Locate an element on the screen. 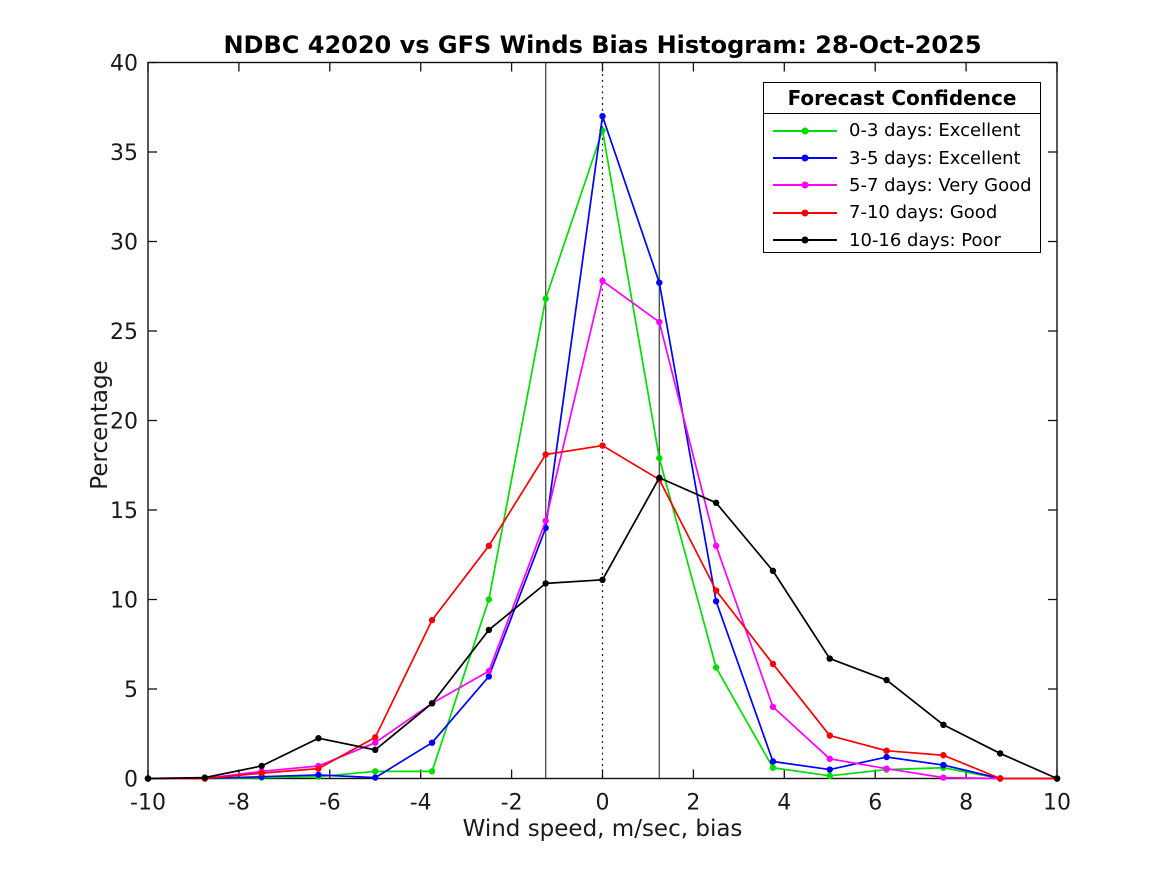  legend-entry: 5-7 days: Very Good is located at coordinates (902, 185).